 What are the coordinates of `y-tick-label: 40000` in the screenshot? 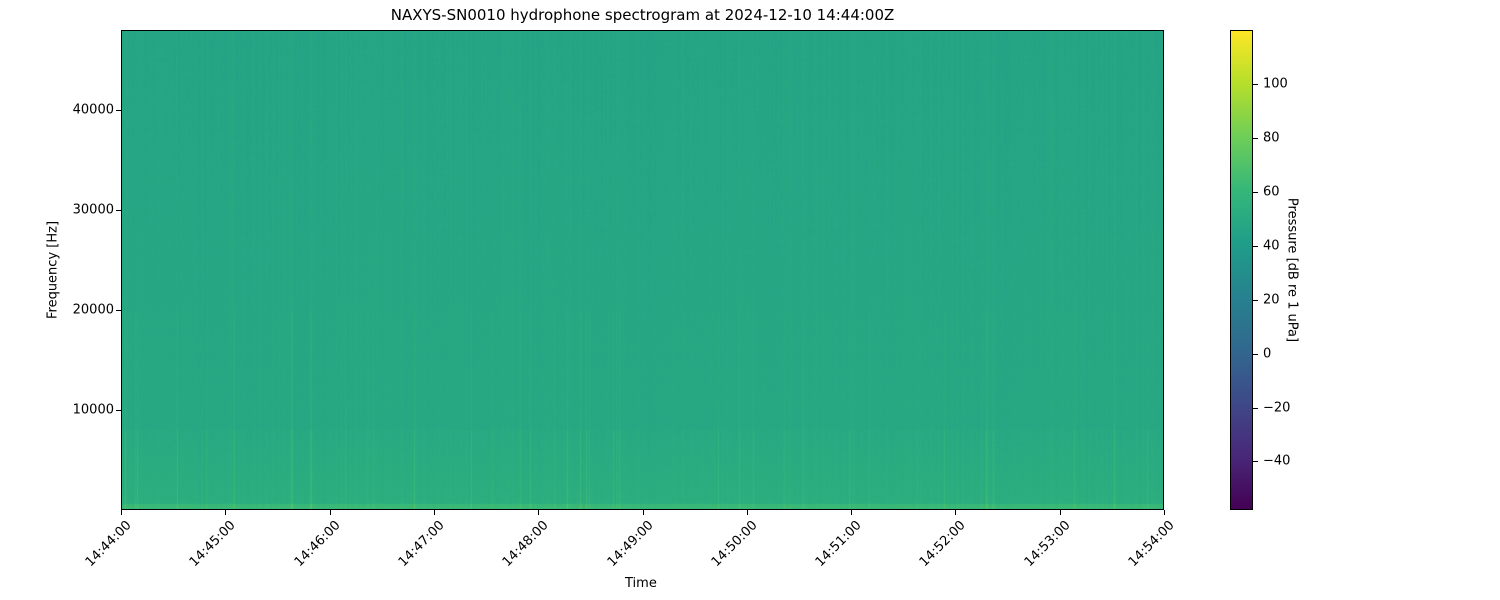 It's located at (93, 110).